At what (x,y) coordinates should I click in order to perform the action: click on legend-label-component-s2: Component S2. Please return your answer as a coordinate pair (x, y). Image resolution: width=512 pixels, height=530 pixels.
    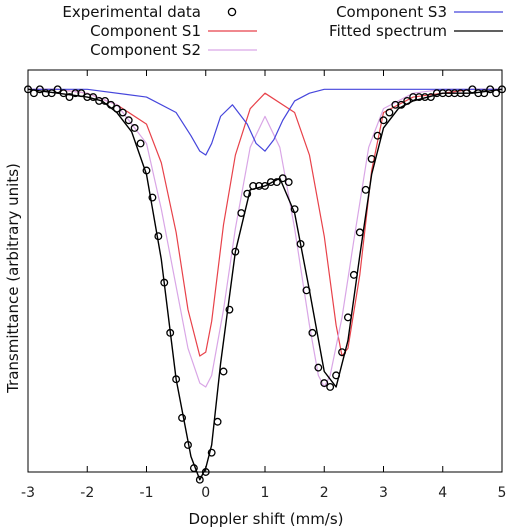
    Looking at the image, I should click on (145, 50).